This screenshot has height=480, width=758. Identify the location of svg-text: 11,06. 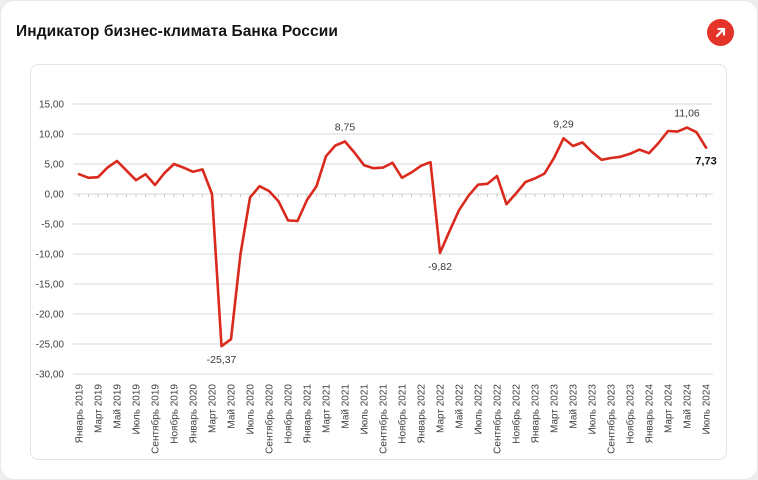
(687, 114).